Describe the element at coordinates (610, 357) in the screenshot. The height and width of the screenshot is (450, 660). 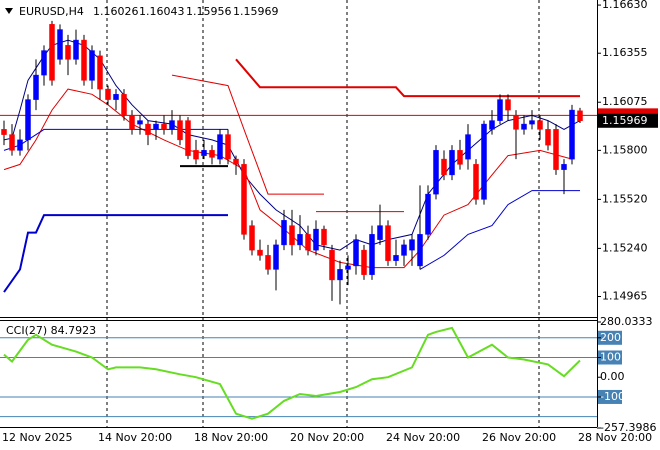
I see `cci-tick-label: 100` at that location.